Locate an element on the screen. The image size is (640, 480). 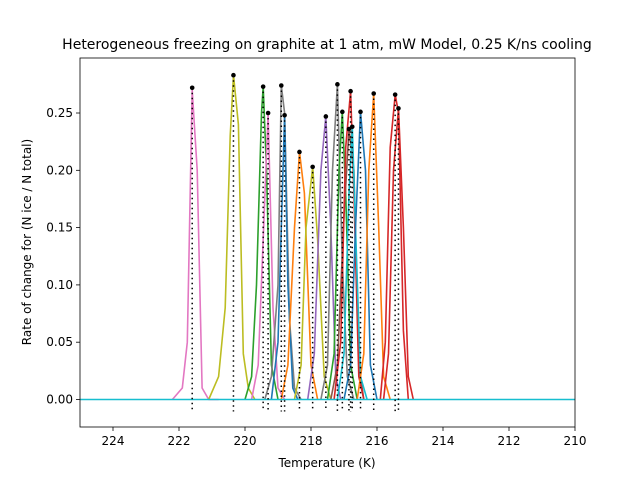
x-tick-label: 212 is located at coordinates (509, 441).